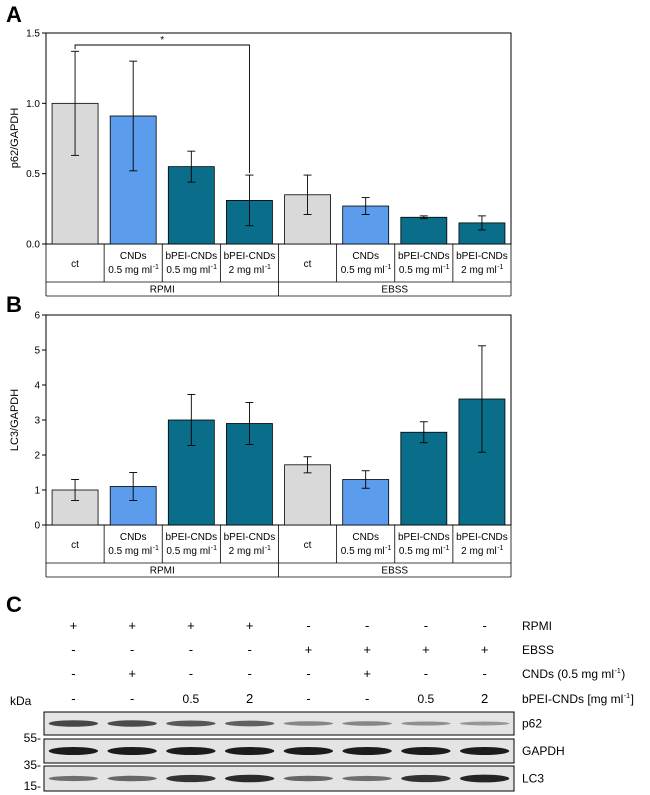 The height and width of the screenshot is (795, 650). What do you see at coordinates (543, 751) in the screenshot?
I see `blot-label: GAPDH` at bounding box center [543, 751].